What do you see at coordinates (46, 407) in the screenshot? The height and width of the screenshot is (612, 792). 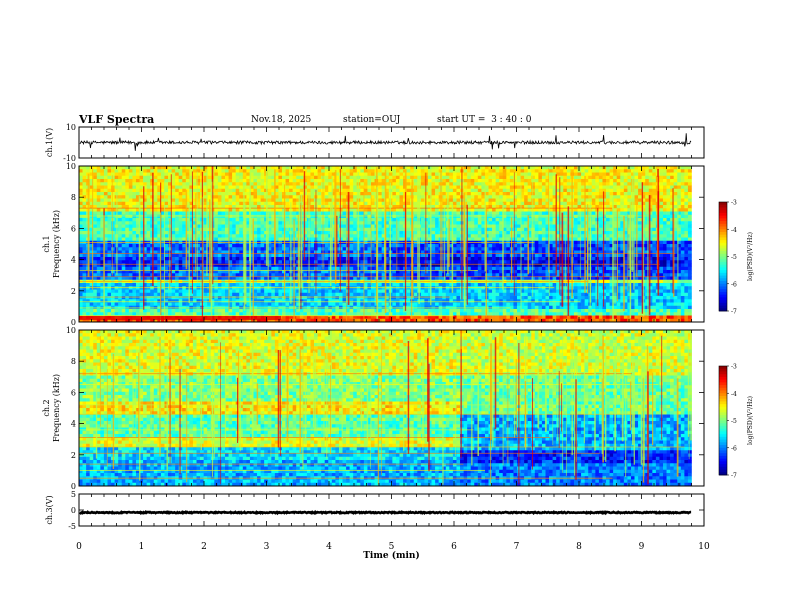 I see `ch2-spectrogram-ylabel-0: ch.2` at bounding box center [46, 407].